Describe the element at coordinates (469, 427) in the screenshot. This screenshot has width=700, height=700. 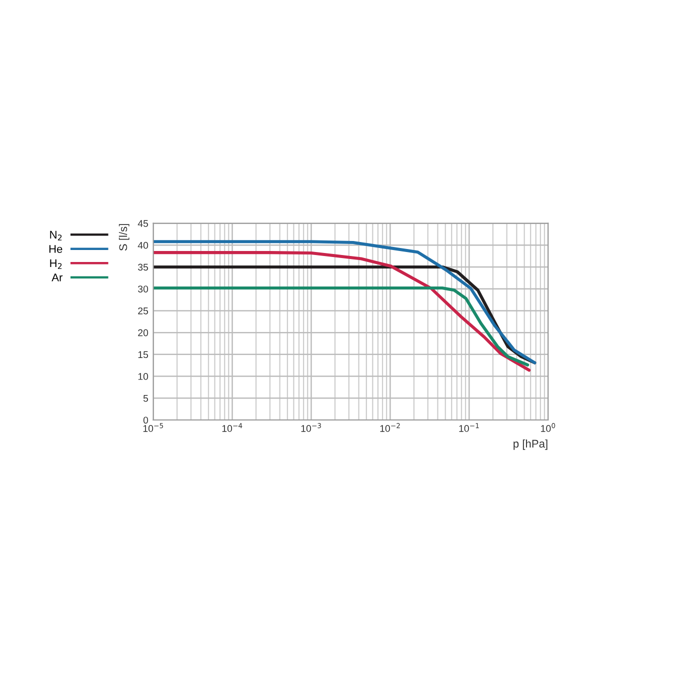
I see `x-tick-label: 10$^{−1}$` at that location.